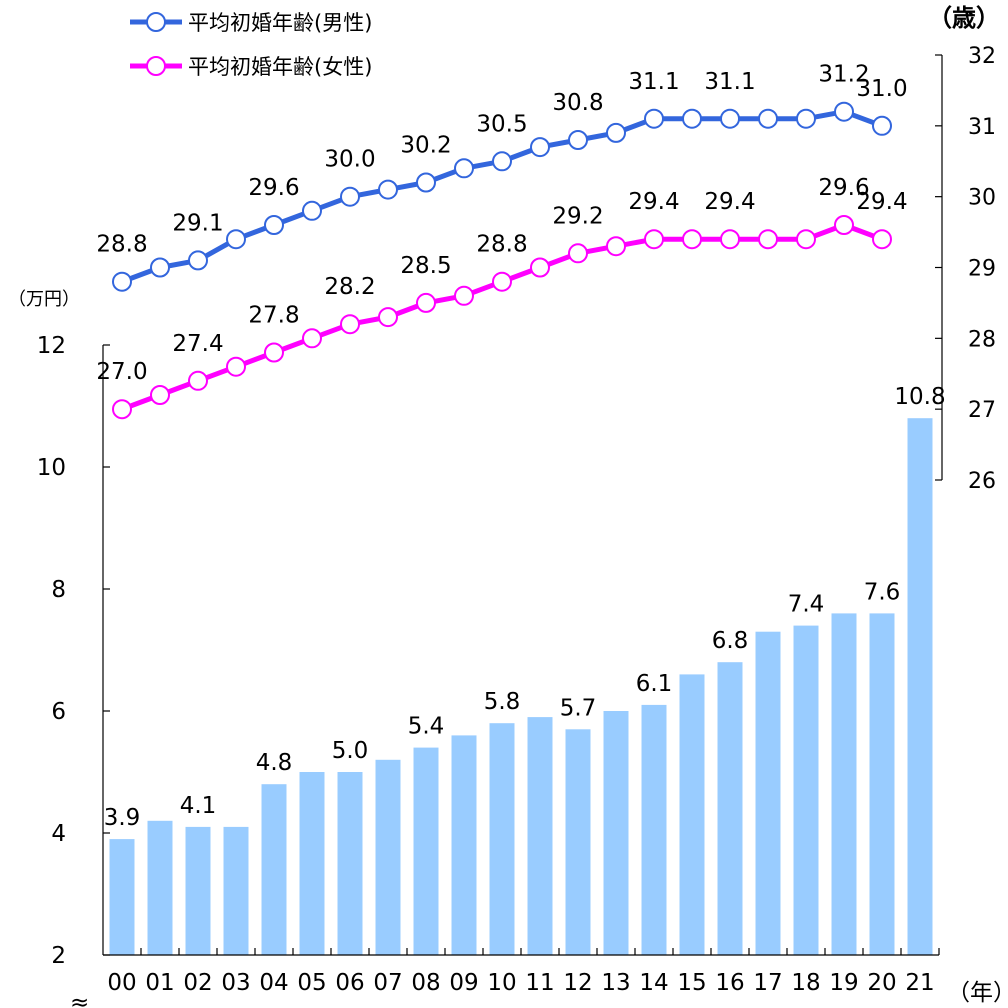 This screenshot has width=1008, height=1008. What do you see at coordinates (349, 983) in the screenshot?
I see `x-tick-label: 06` at bounding box center [349, 983].